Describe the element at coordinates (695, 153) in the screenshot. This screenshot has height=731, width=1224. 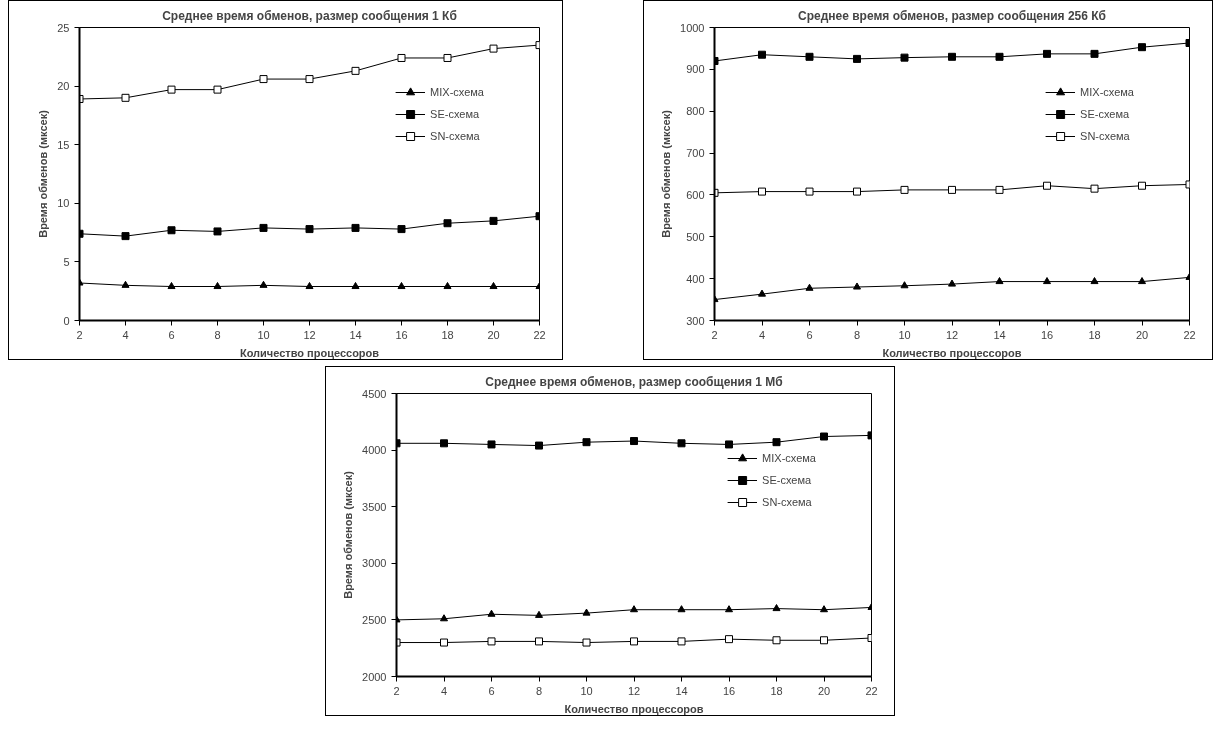
I see `y-tick-label: 700` at that location.